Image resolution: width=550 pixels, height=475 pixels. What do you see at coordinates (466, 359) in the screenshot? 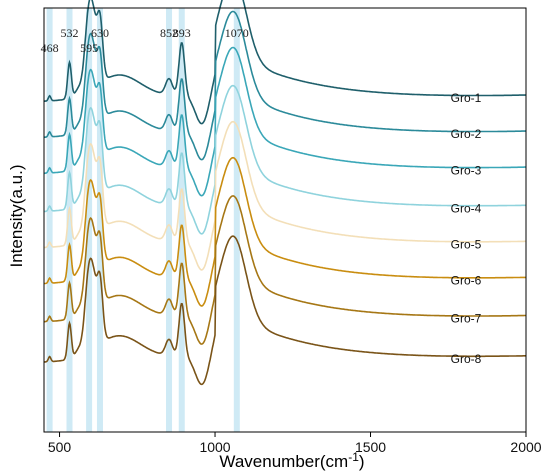
I see `series-label-gro-8: Gro-8` at bounding box center [466, 359].